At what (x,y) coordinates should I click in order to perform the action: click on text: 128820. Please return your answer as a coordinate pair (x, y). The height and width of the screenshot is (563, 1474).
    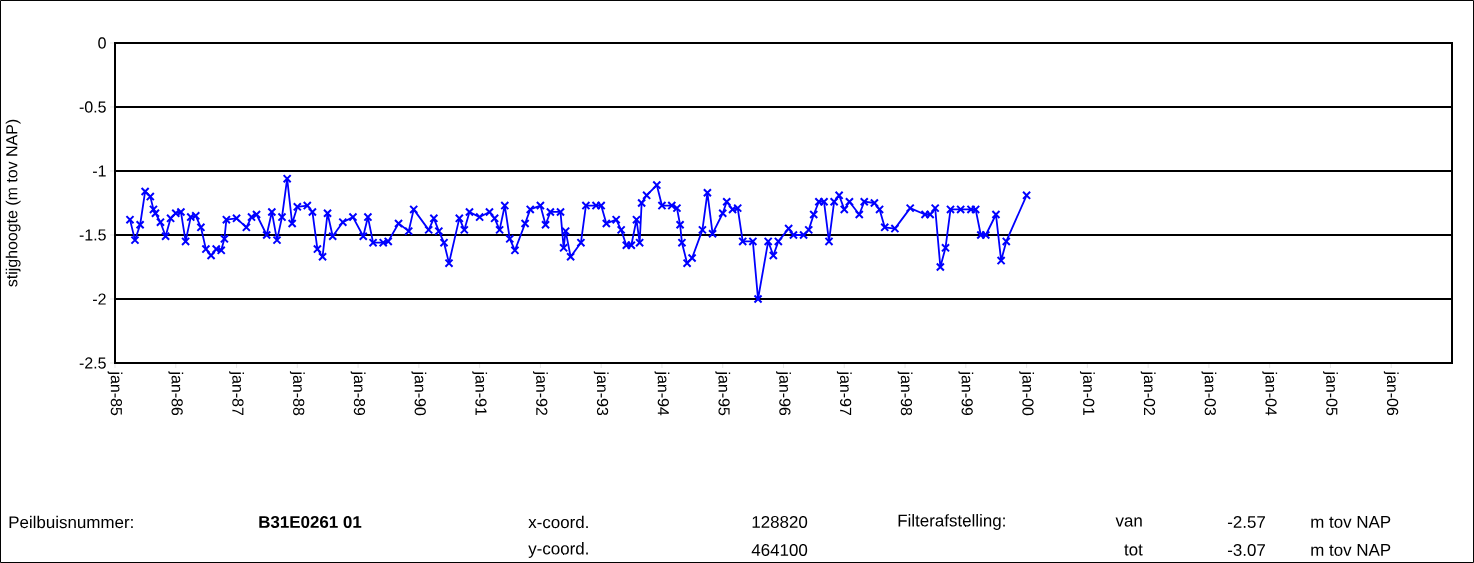
    Looking at the image, I should click on (780, 522).